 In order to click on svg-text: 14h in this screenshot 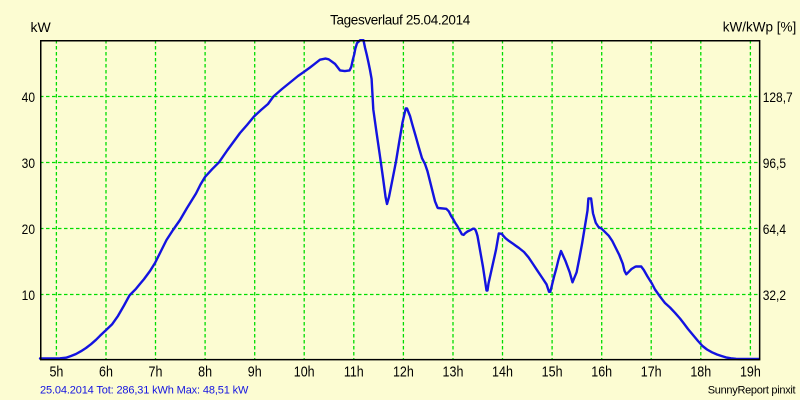, I will do `click(502, 372)`.